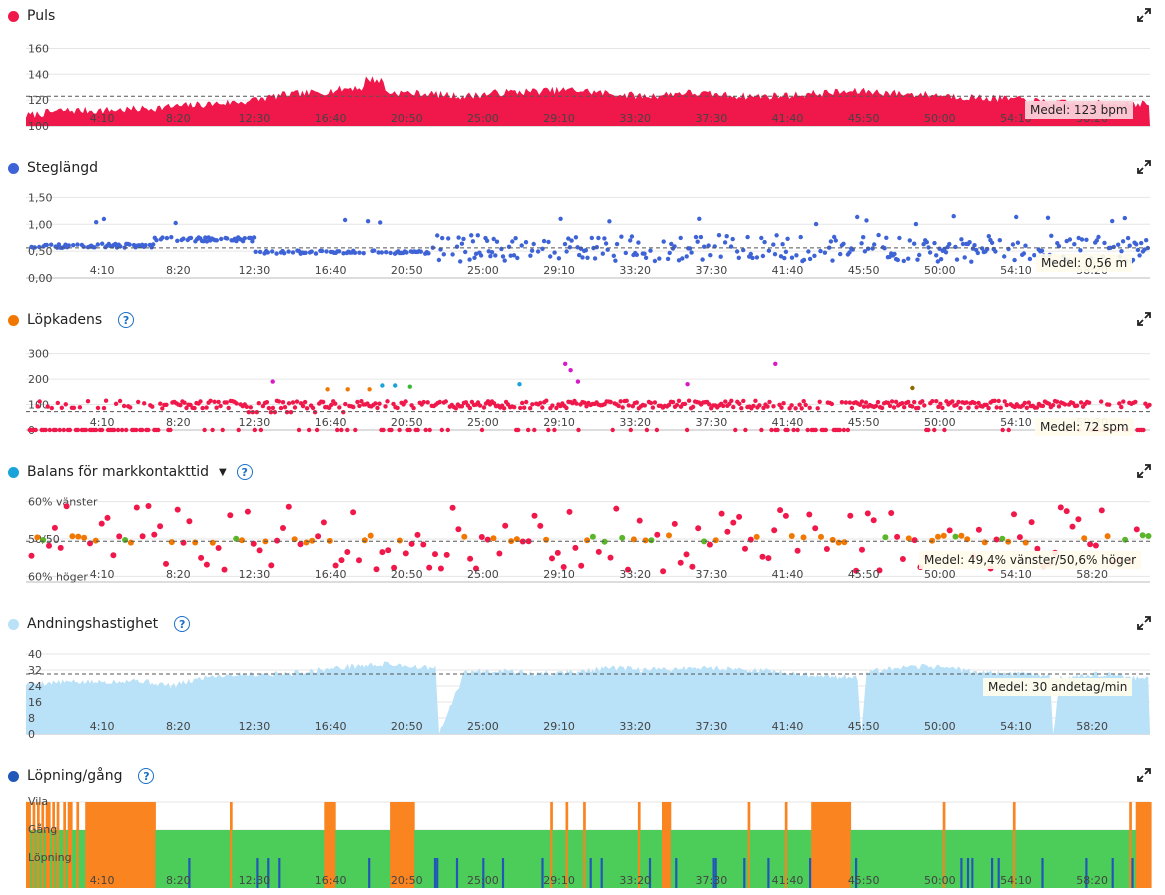 Image resolution: width=1165 pixels, height=895 pixels. What do you see at coordinates (1043, 873) in the screenshot?
I see `run-segment` at bounding box center [1043, 873].